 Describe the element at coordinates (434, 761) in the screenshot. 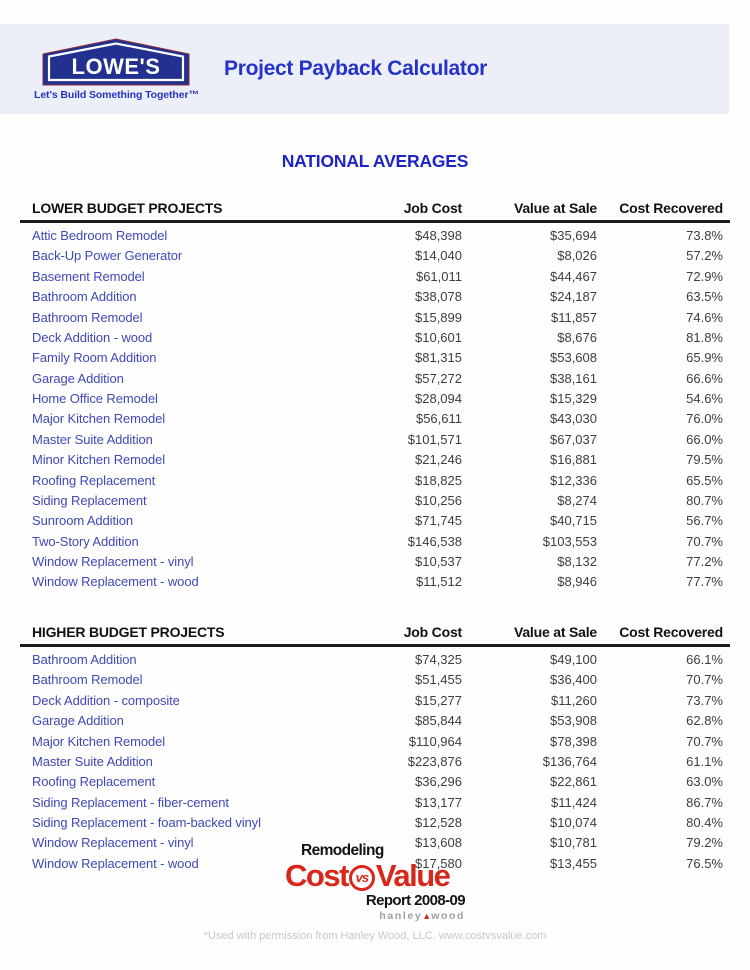

I see `value-cell: $223,876` at that location.